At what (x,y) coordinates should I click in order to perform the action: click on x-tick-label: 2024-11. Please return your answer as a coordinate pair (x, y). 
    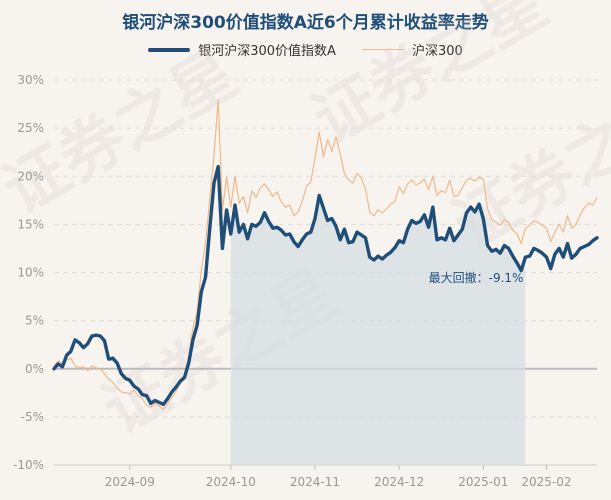
    Looking at the image, I should click on (315, 482).